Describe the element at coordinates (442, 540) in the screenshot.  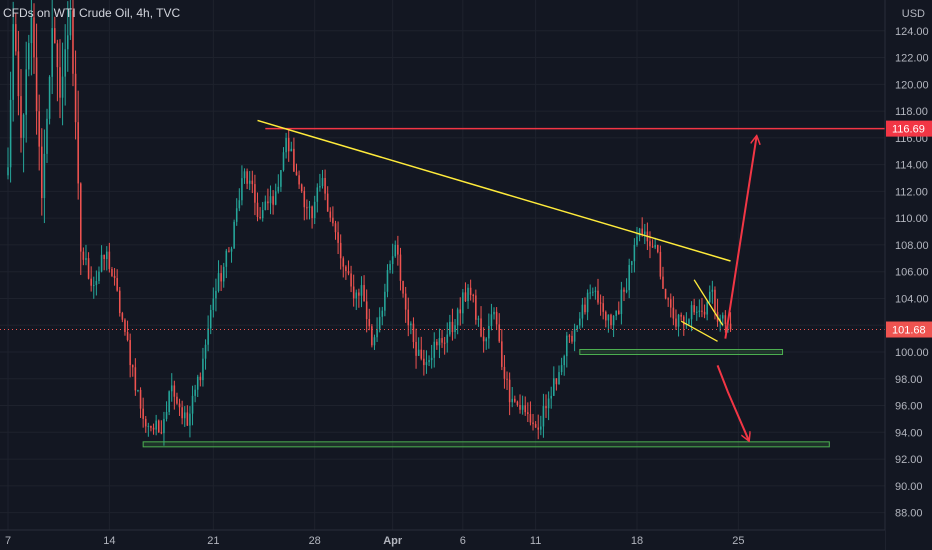
I see `time-axis-panel` at that location.